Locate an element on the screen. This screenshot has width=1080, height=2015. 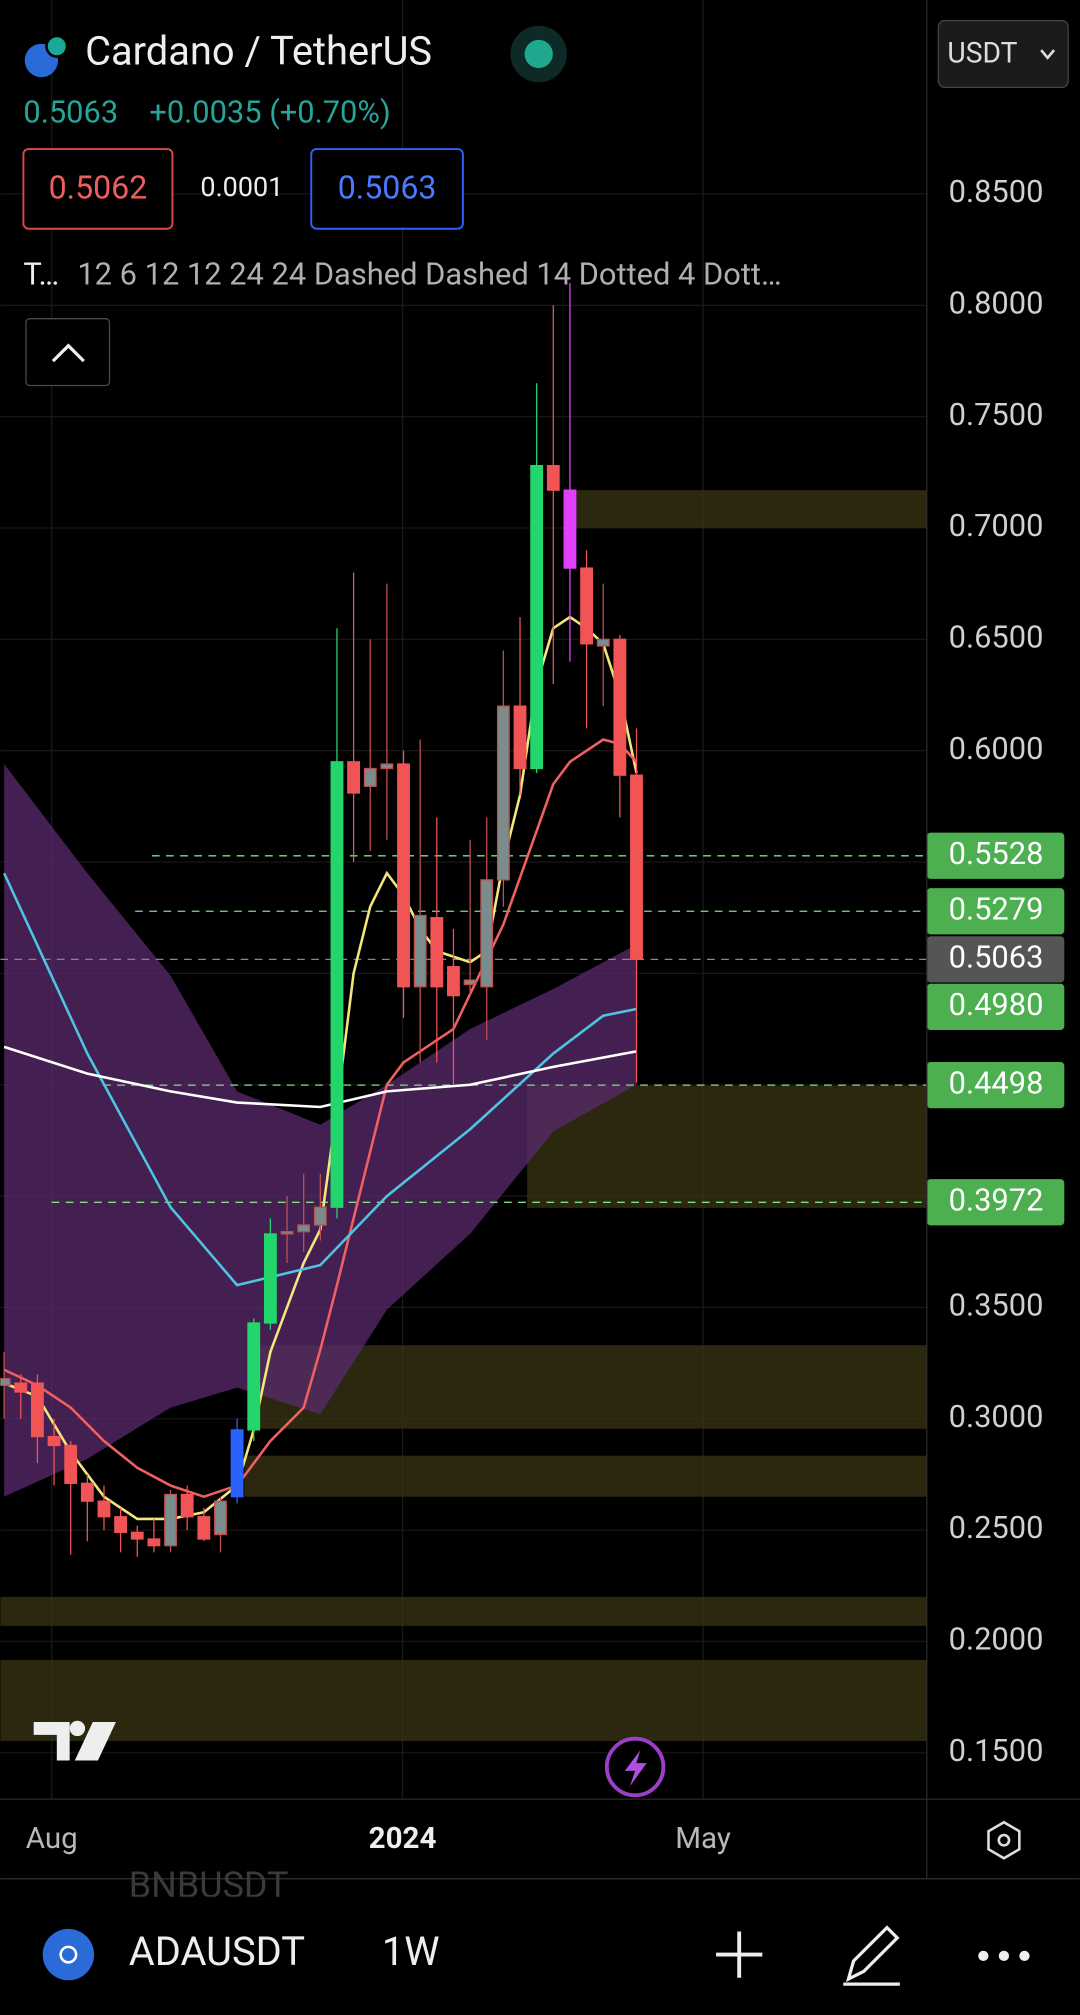
footer-coin-mark is located at coordinates (68, 1954).